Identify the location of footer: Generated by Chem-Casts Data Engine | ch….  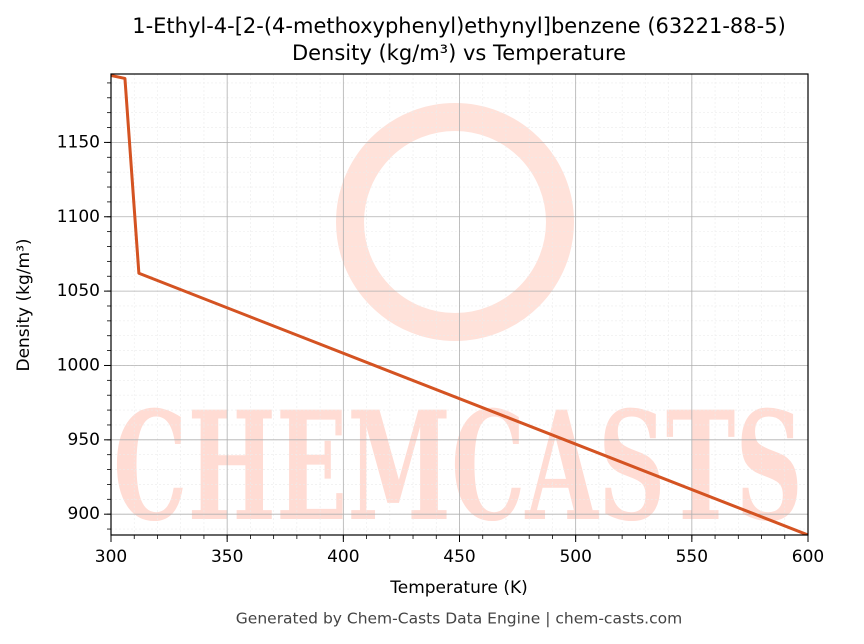
(459, 619).